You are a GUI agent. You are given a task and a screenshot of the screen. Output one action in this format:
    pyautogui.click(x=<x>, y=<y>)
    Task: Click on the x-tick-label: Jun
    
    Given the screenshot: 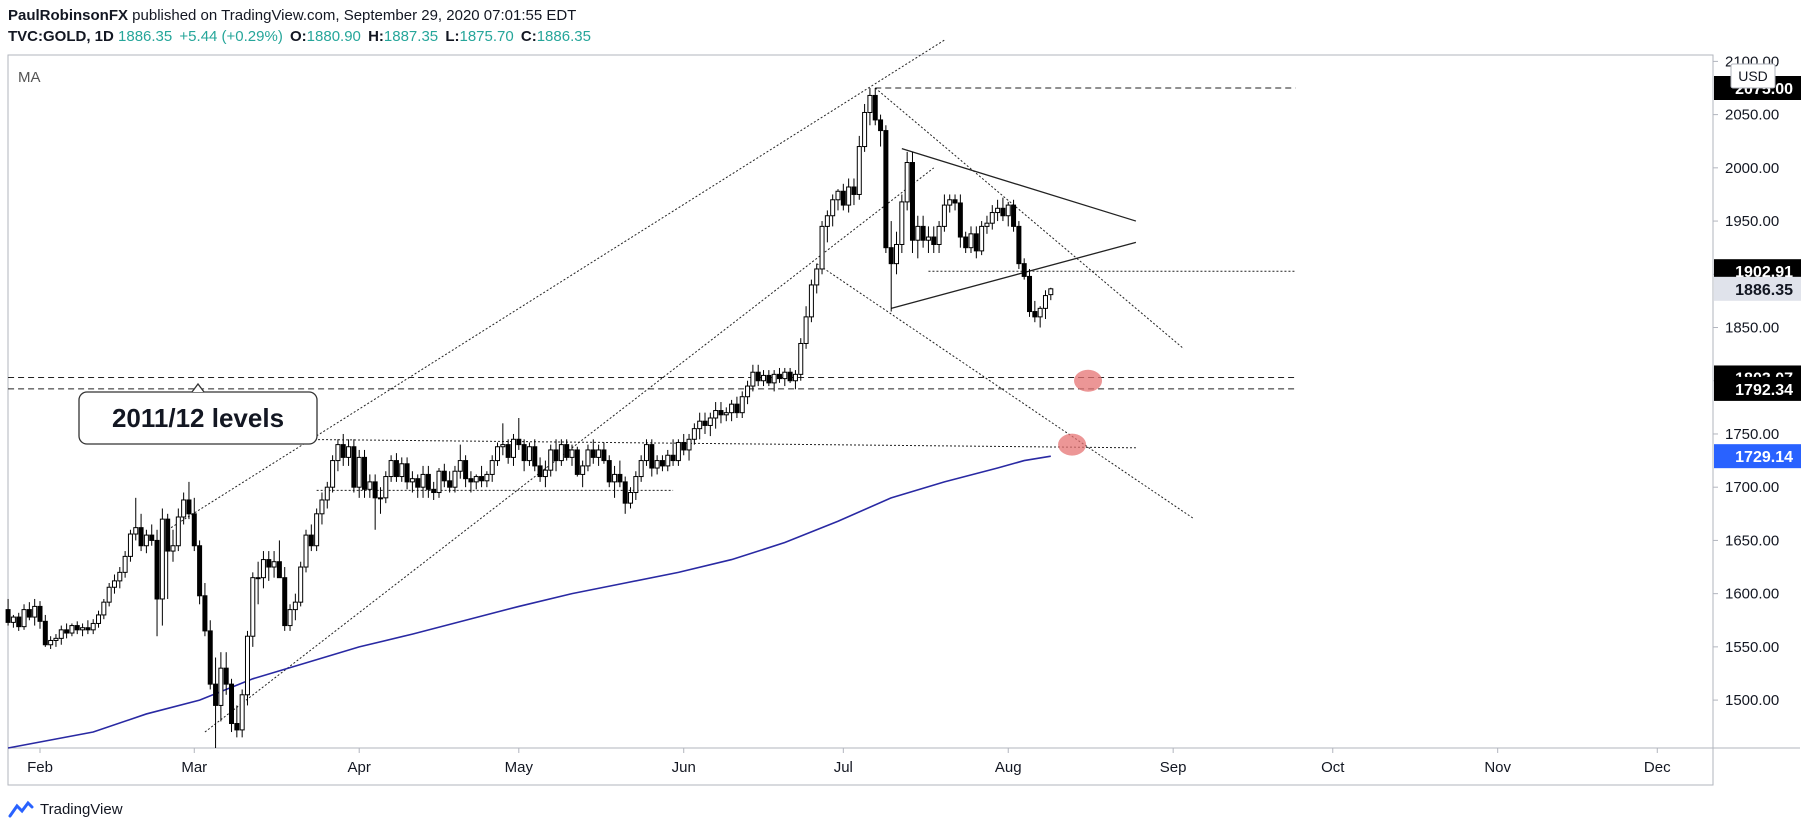 What is the action you would take?
    pyautogui.click(x=684, y=767)
    